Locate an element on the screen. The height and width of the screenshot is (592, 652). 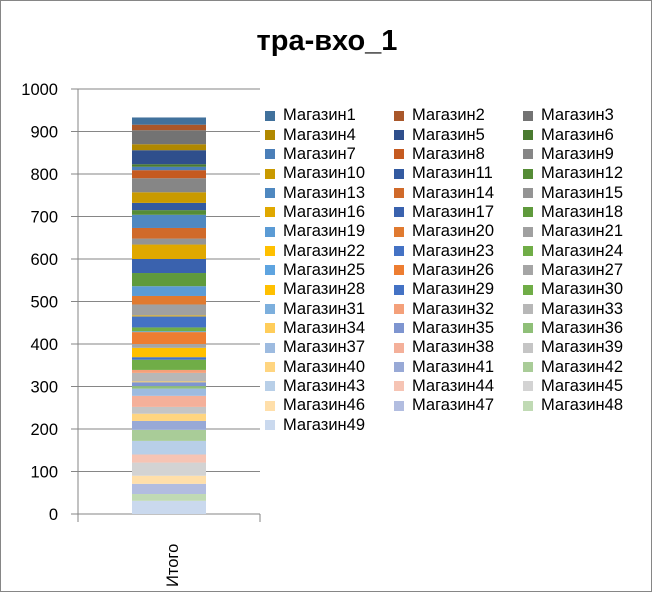
bar-segment-Магазин12 is located at coordinates (169, 212).